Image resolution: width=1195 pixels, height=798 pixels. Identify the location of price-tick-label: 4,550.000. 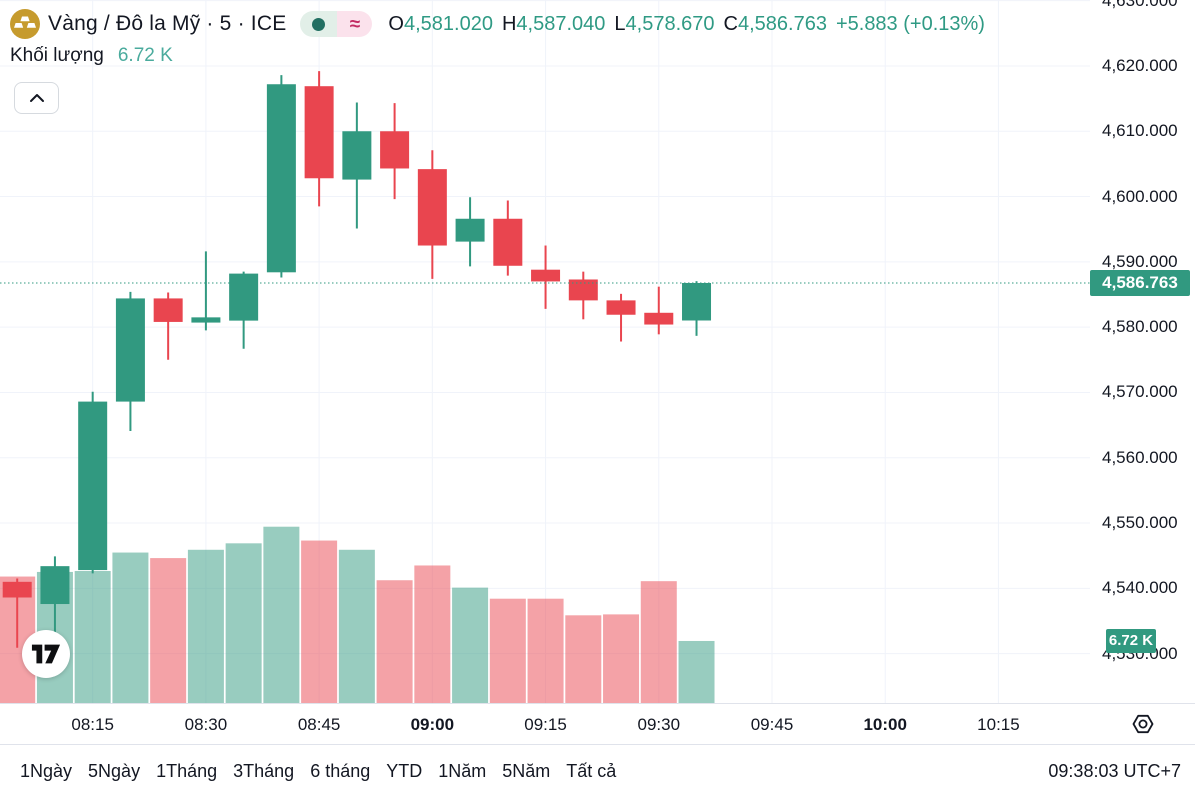
(1140, 523).